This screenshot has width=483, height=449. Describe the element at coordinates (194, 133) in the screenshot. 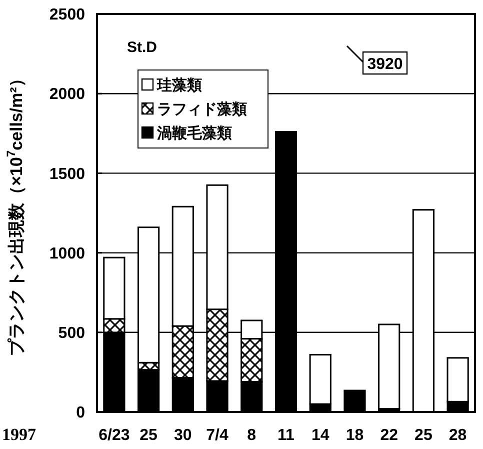

I see `legend-label: 渦鞭毛藻類` at that location.